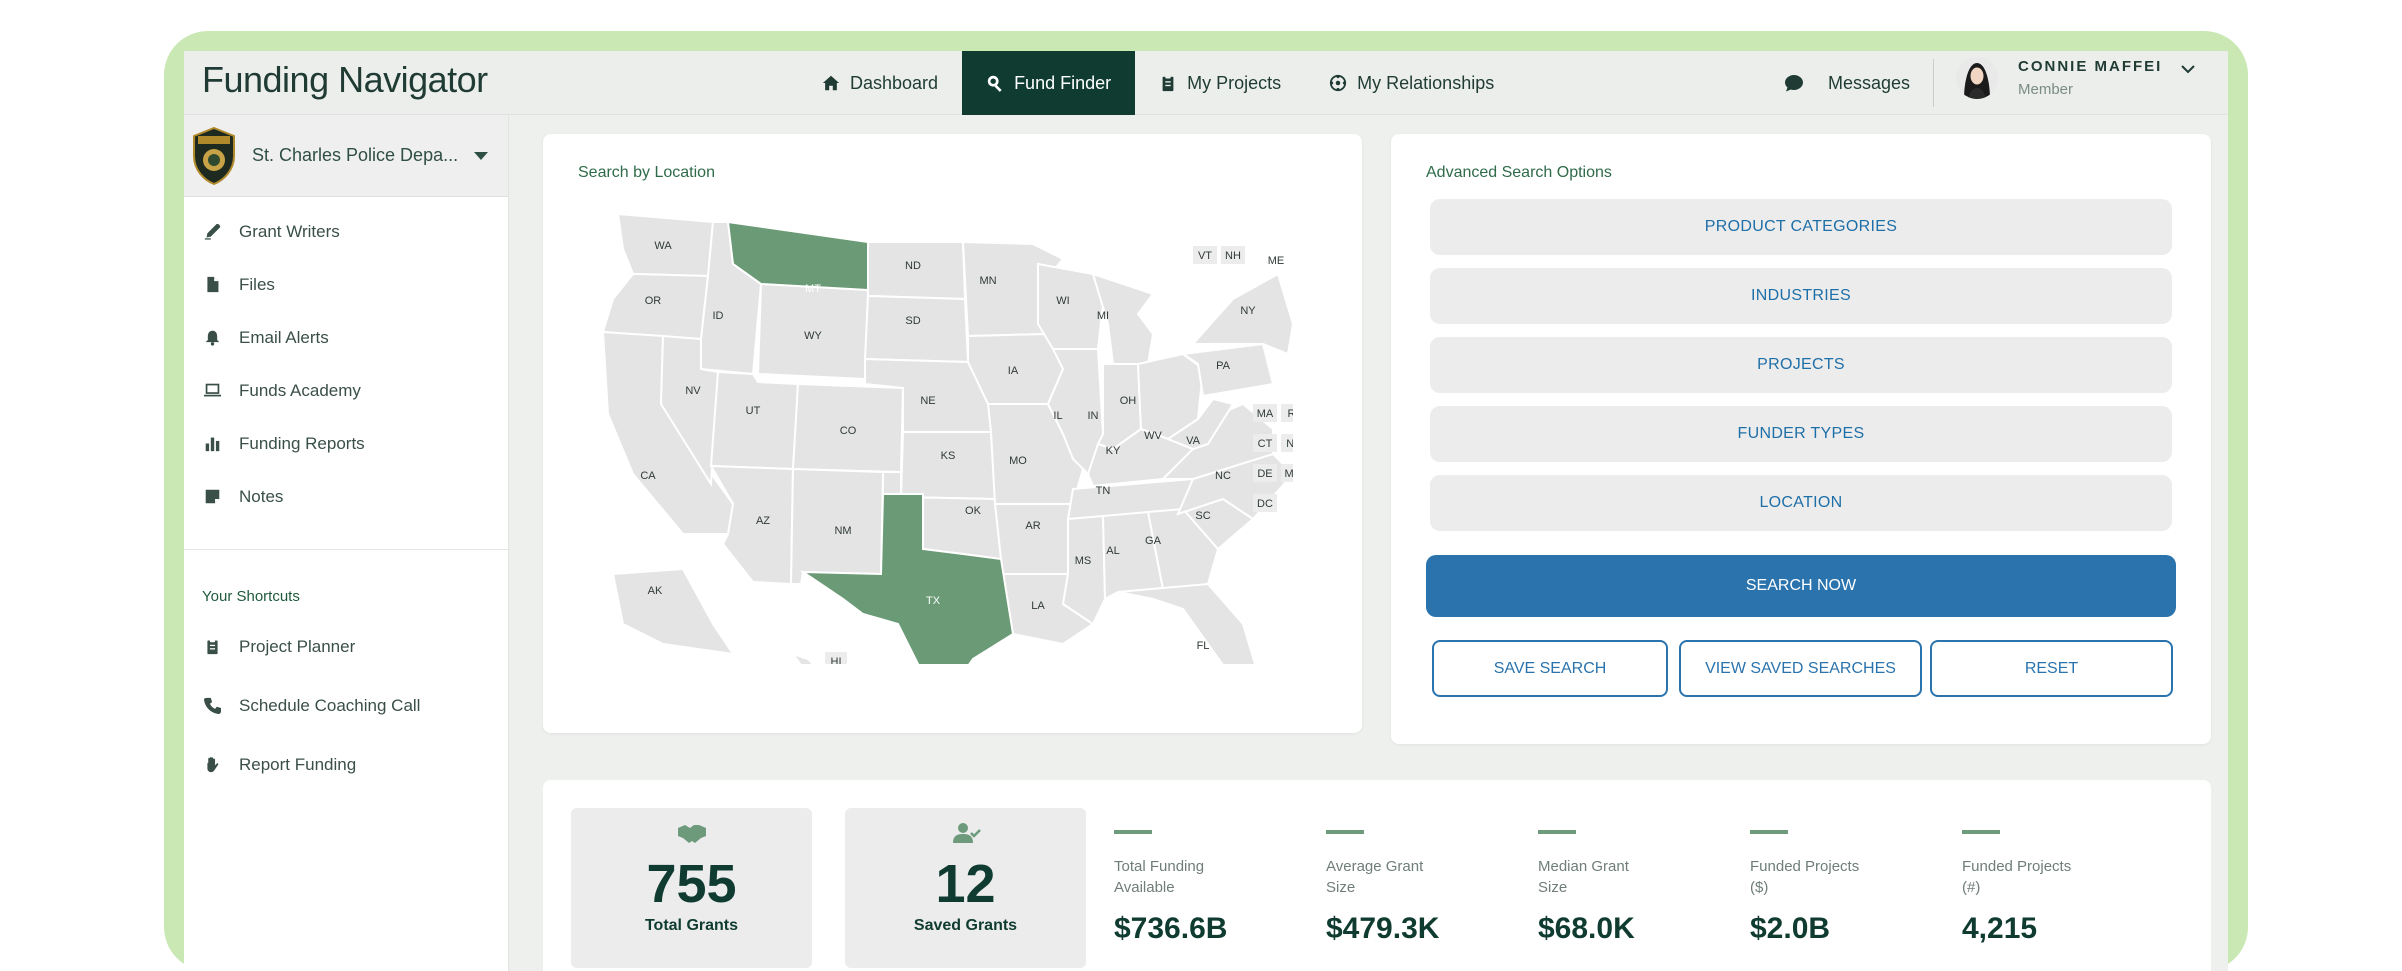  I want to click on nav-my-projects: My Projects, so click(1220, 83).